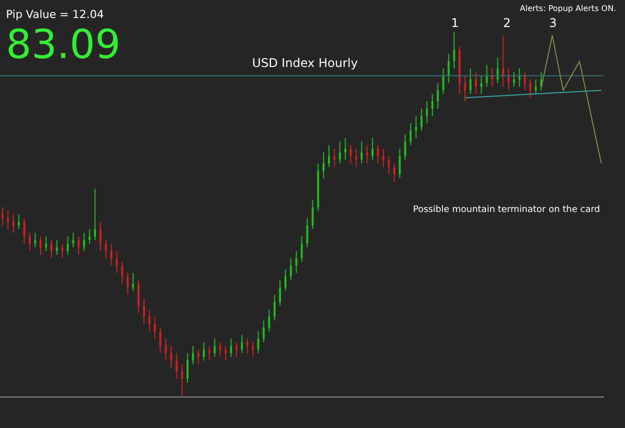 This screenshot has width=625, height=428. What do you see at coordinates (506, 210) in the screenshot?
I see `annotation: Possible mountain terminator on the card` at bounding box center [506, 210].